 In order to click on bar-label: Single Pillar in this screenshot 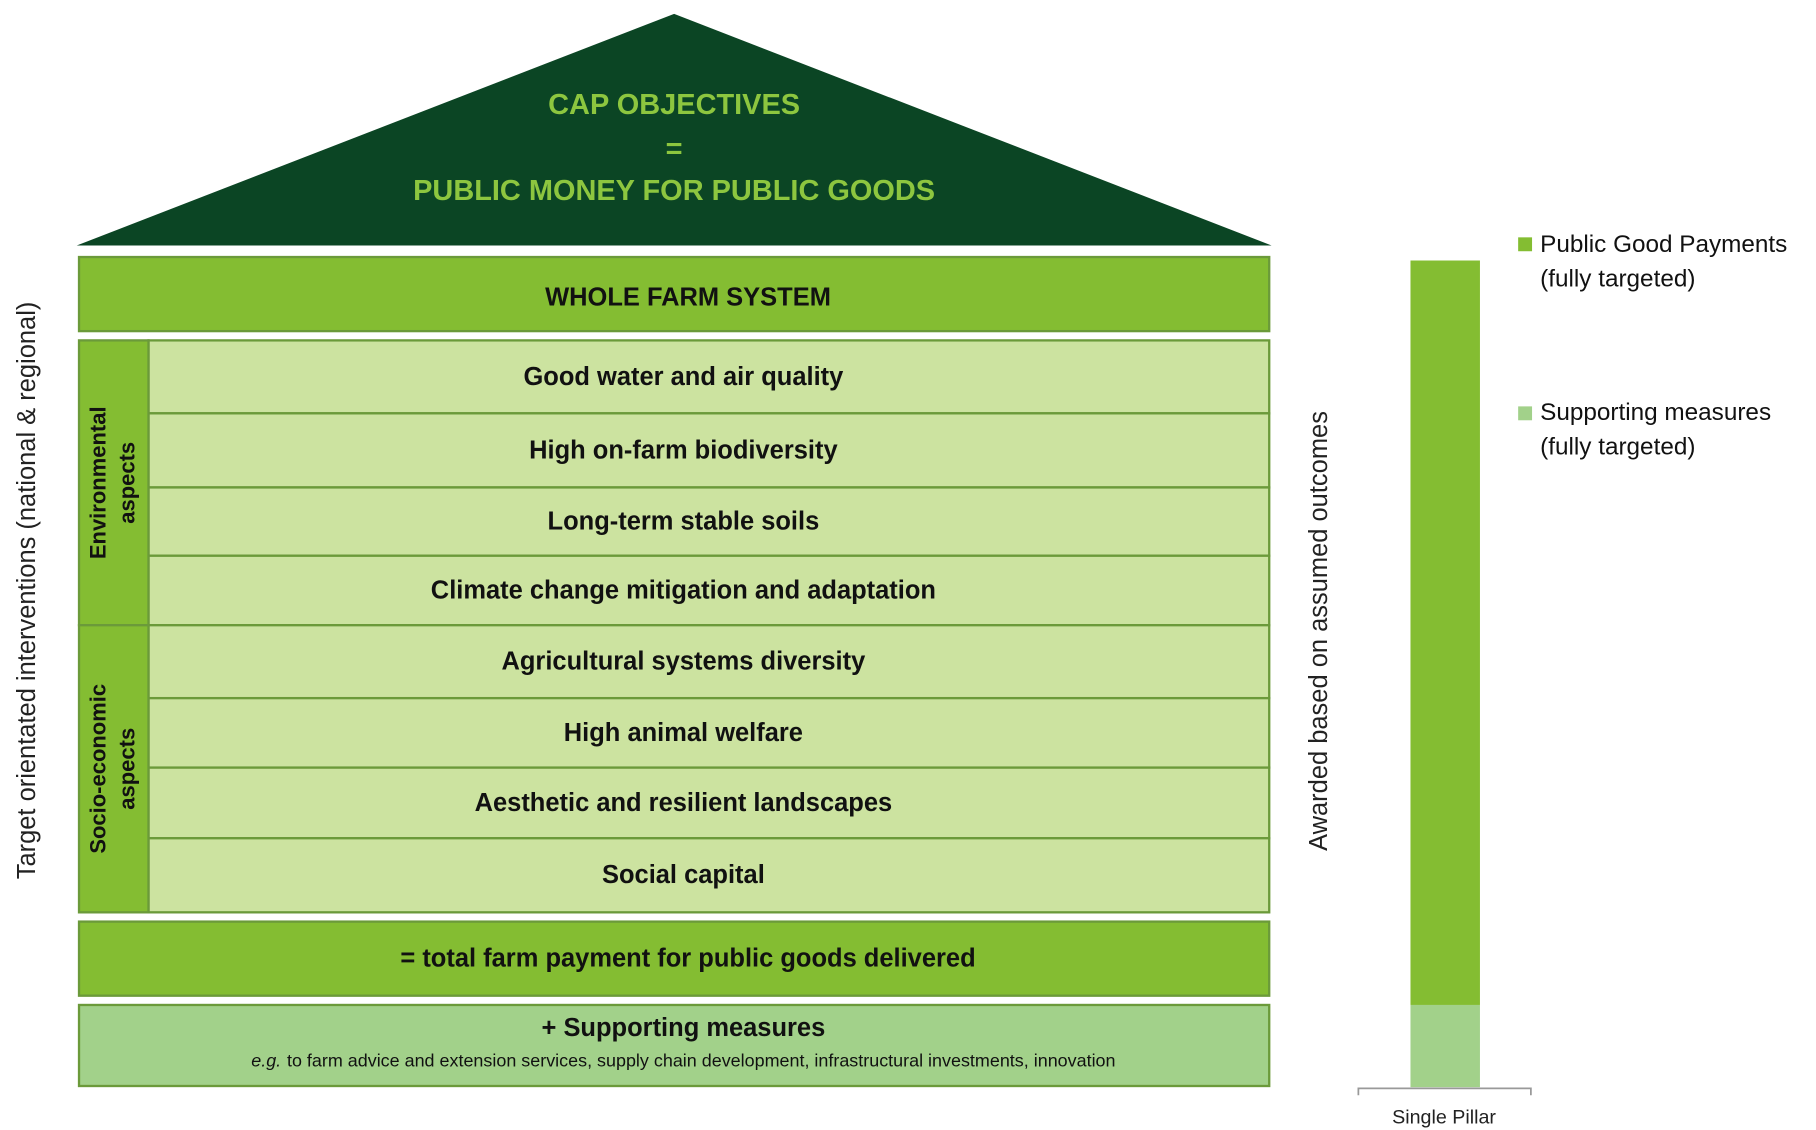, I will do `click(1444, 1118)`.